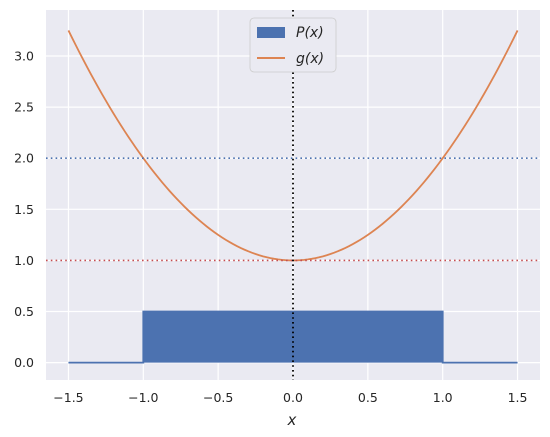 The height and width of the screenshot is (437, 550). I want to click on x-tick-label: 1.0, so click(443, 397).